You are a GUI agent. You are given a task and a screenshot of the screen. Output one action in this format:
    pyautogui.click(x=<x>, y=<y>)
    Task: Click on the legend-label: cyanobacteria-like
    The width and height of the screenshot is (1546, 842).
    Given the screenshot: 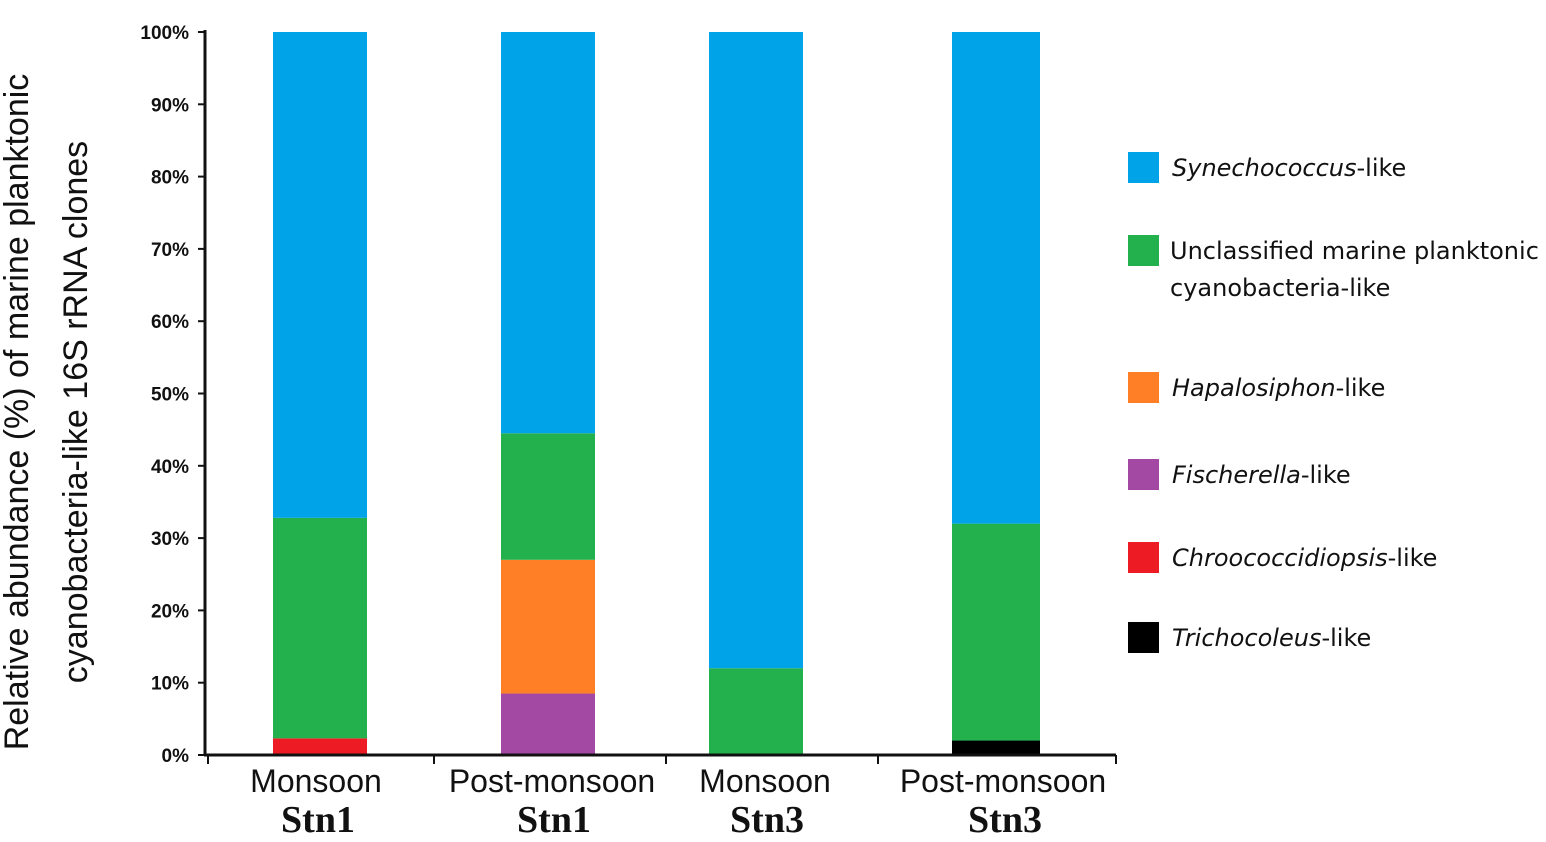 What is the action you would take?
    pyautogui.click(x=1280, y=288)
    